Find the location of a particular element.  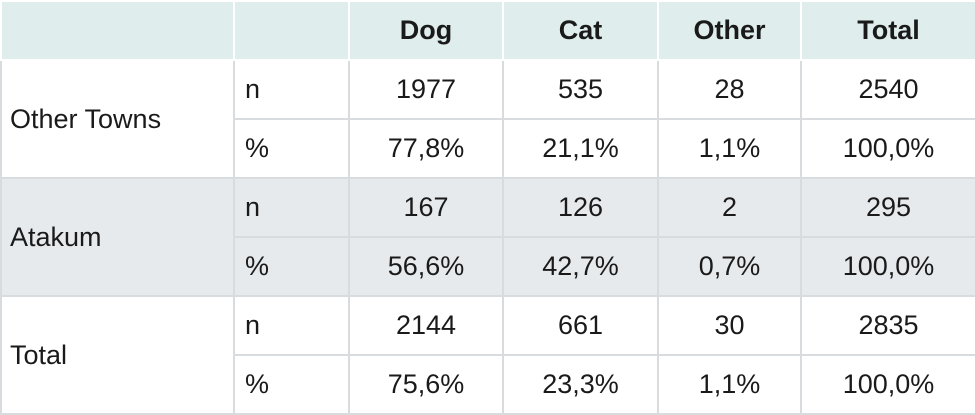

table-cell: 23,3% is located at coordinates (580, 384).